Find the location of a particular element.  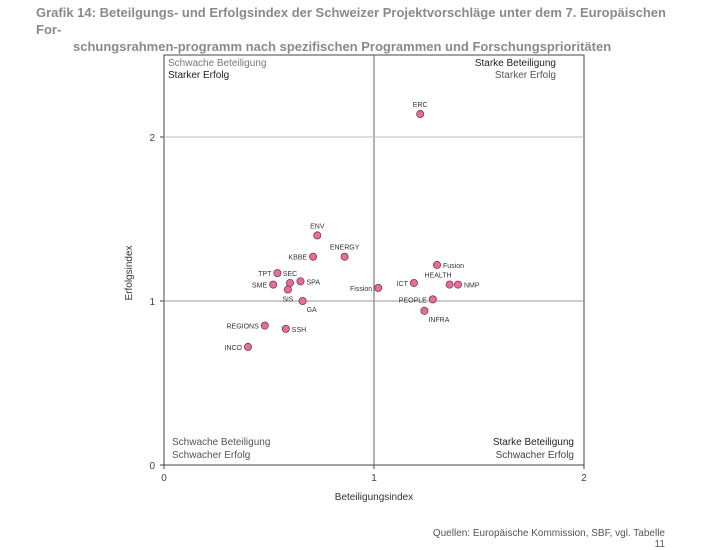

point-fission is located at coordinates (378, 287).